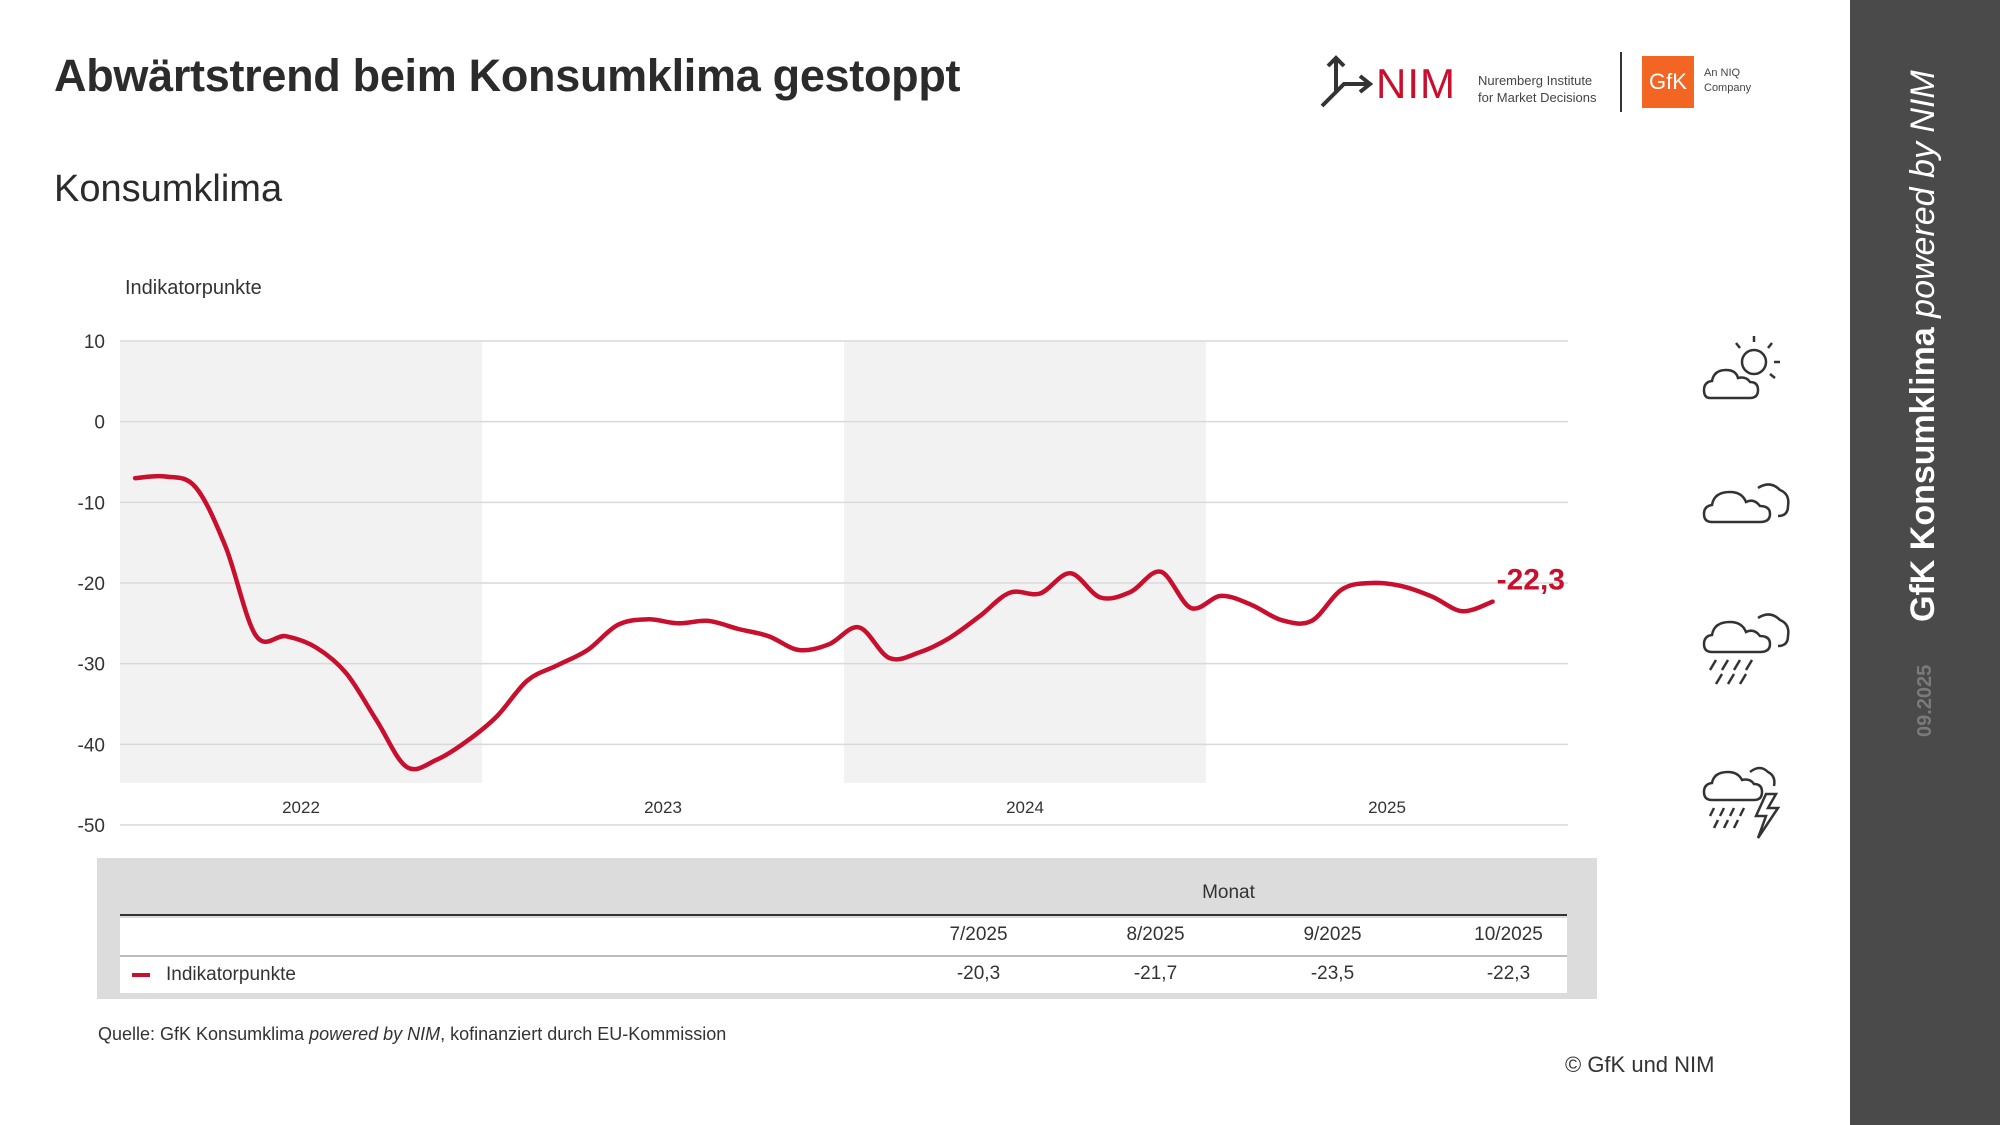  Describe the element at coordinates (91, 584) in the screenshot. I see `y-tick-label: -20` at that location.